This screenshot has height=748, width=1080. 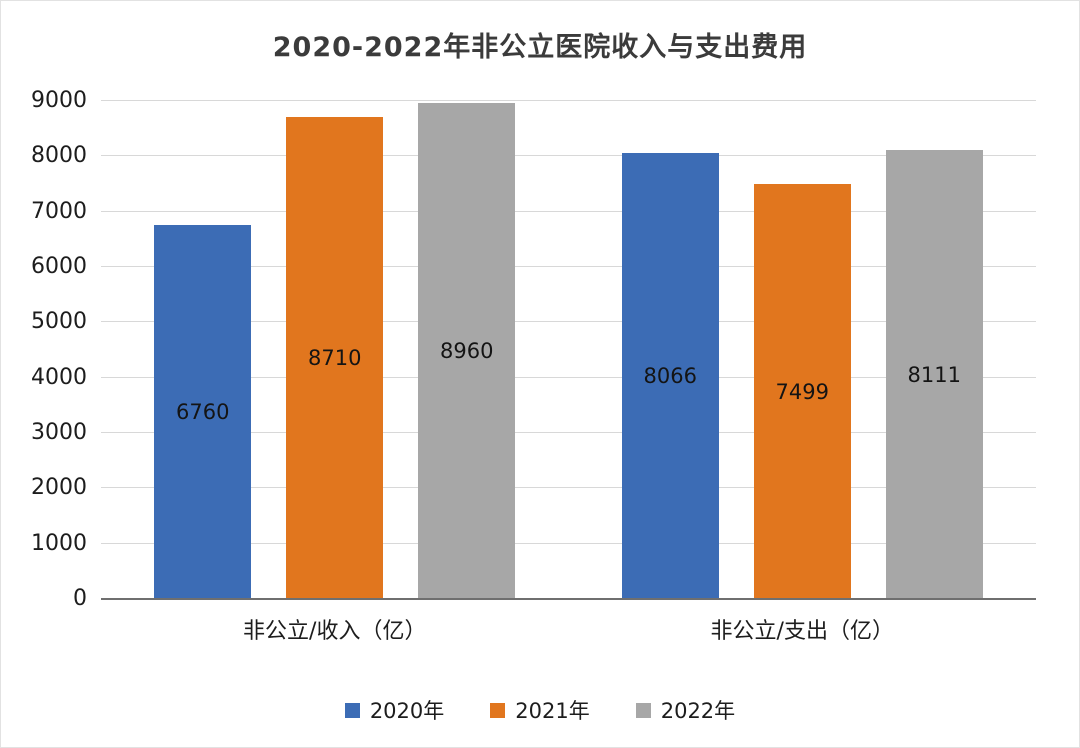 I want to click on legend-item-0: 2020年, so click(x=394, y=710).